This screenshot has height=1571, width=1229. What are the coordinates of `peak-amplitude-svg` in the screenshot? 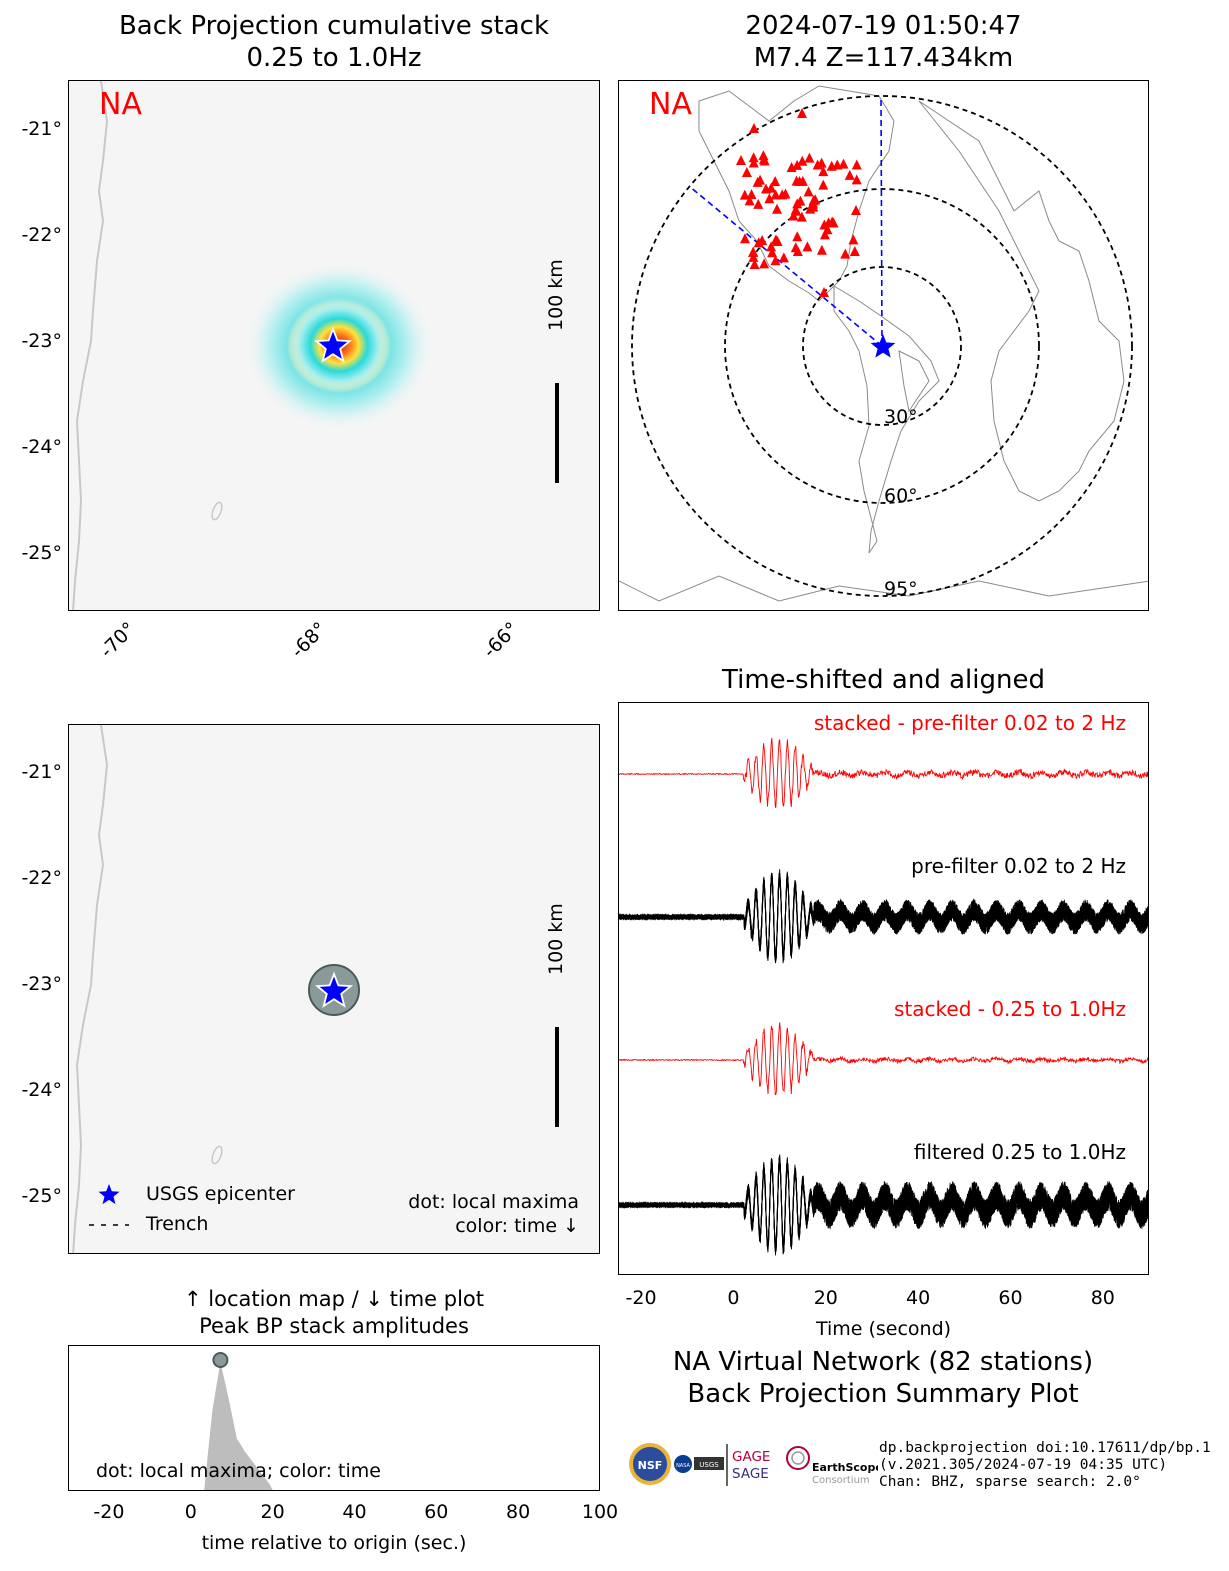 It's located at (238, 1421).